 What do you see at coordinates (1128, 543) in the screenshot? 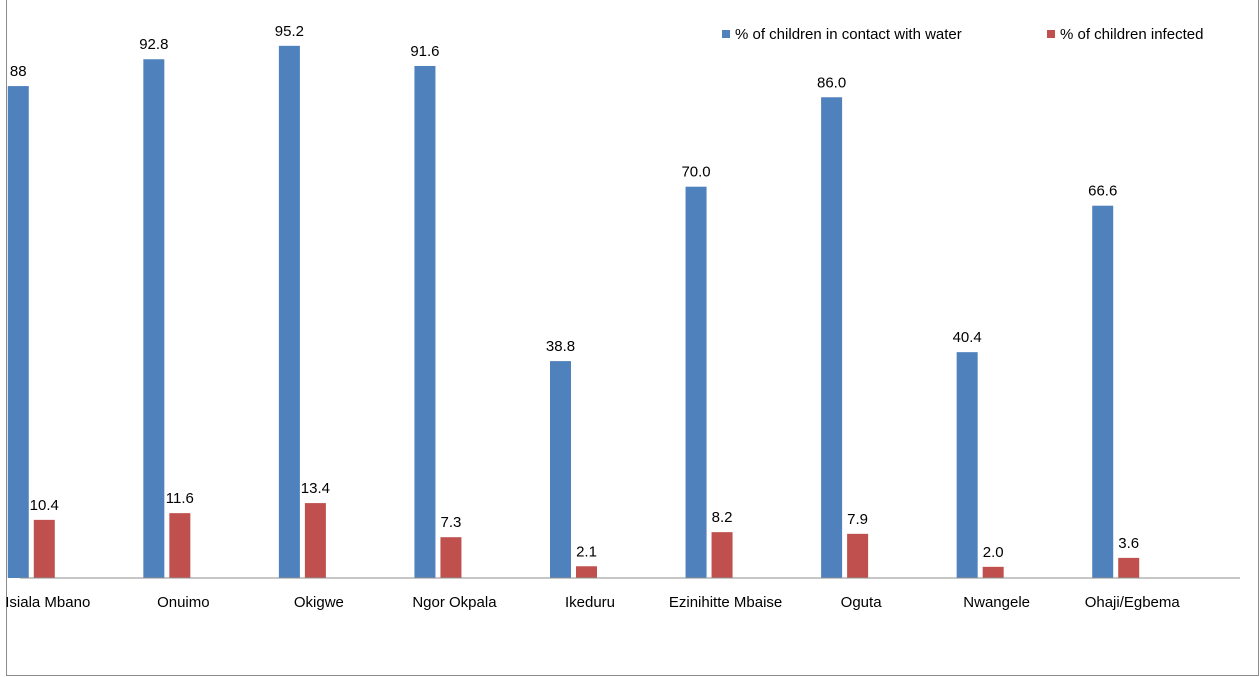
I see `data-label-infected-9: 3.6` at bounding box center [1128, 543].